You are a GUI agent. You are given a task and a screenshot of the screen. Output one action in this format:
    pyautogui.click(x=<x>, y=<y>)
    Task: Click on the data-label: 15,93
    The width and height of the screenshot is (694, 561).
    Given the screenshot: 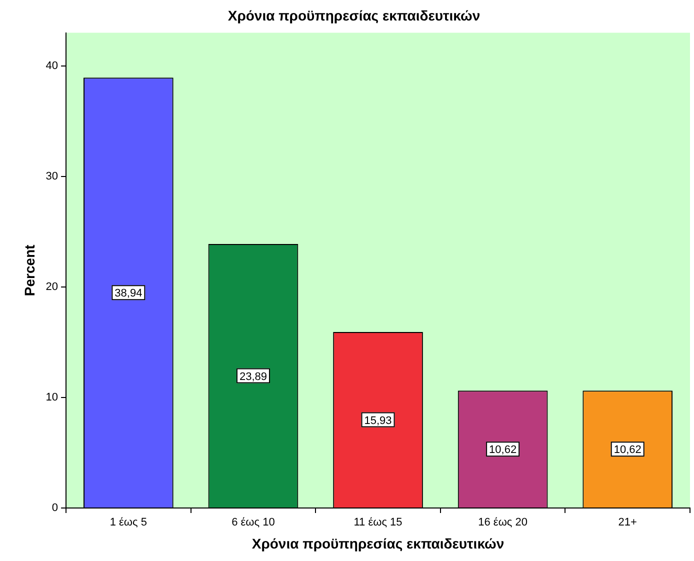 What is the action you would take?
    pyautogui.click(x=378, y=420)
    